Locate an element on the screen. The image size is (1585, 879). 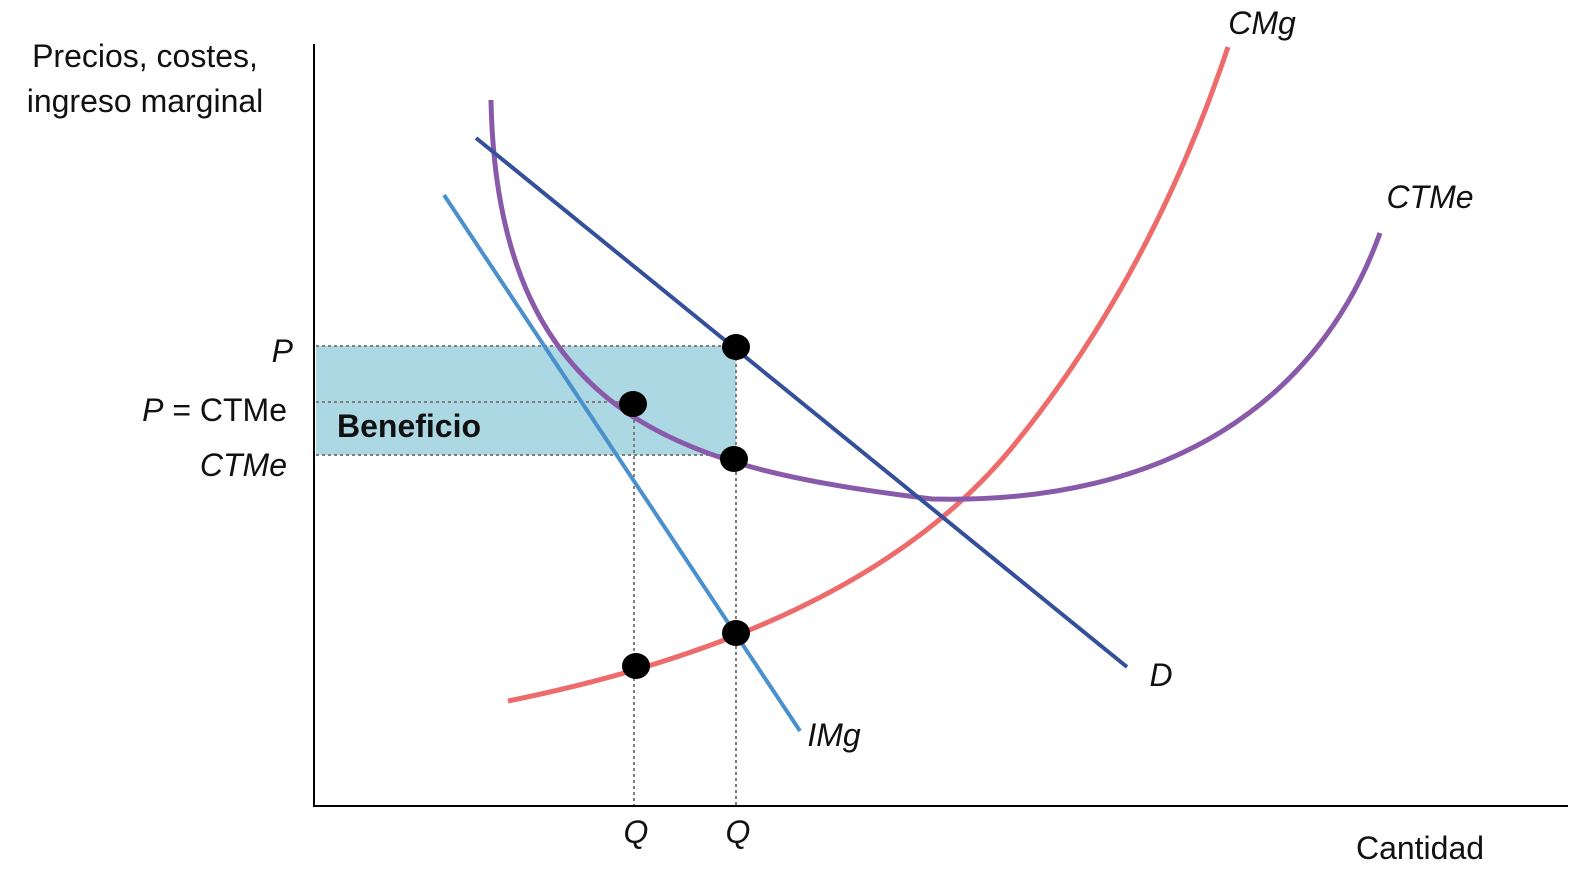
quantity-label-q1: Q is located at coordinates (636, 832).